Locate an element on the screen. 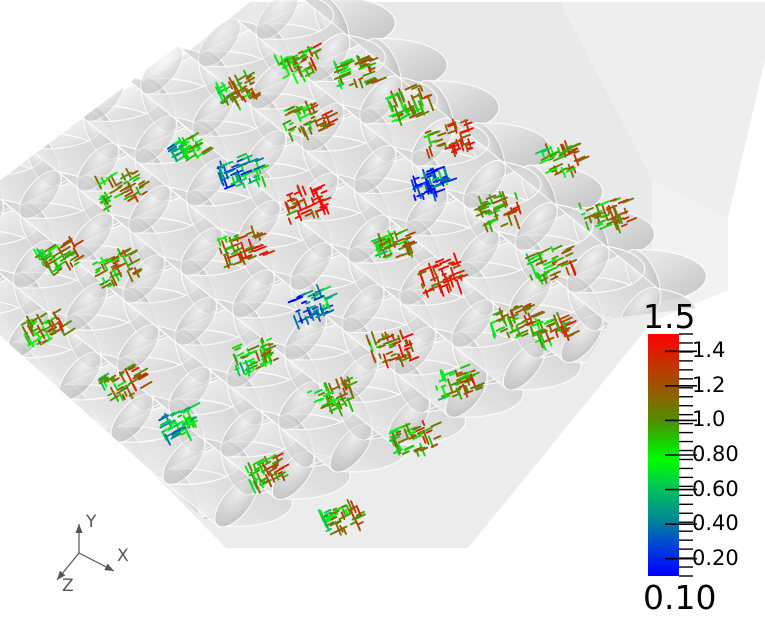 The width and height of the screenshot is (765, 635). colorbar-tick-label: 0.60 is located at coordinates (715, 488).